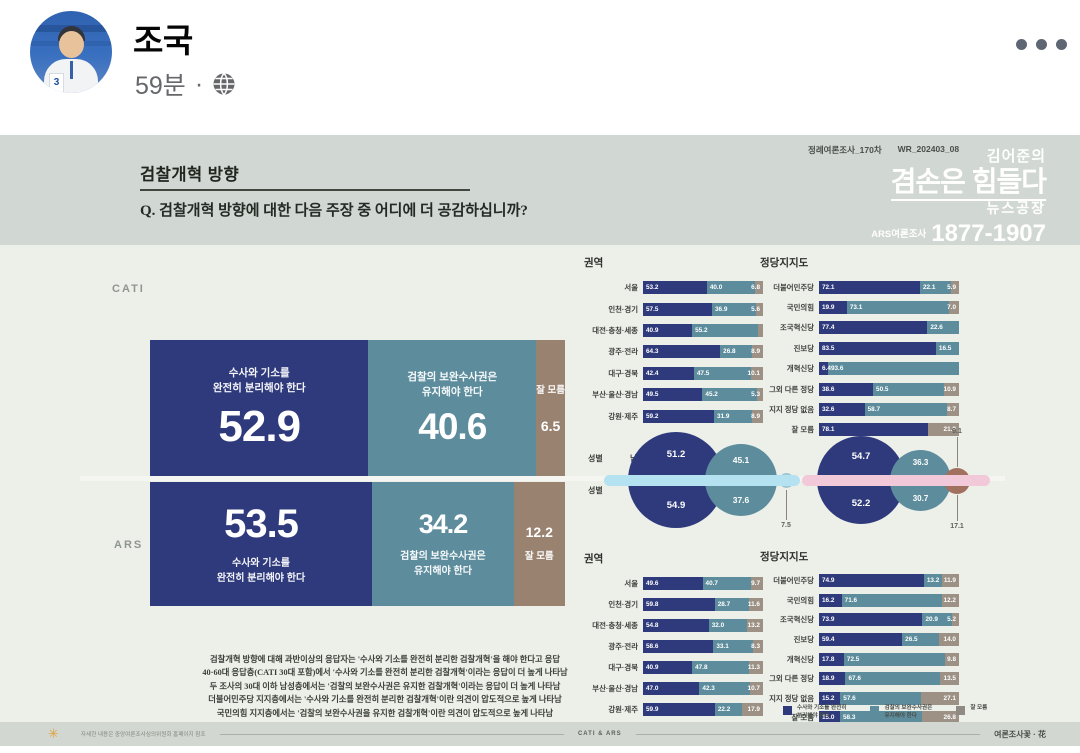  What do you see at coordinates (951, 620) in the screenshot?
I see `bar-value: 5.2` at bounding box center [951, 620].